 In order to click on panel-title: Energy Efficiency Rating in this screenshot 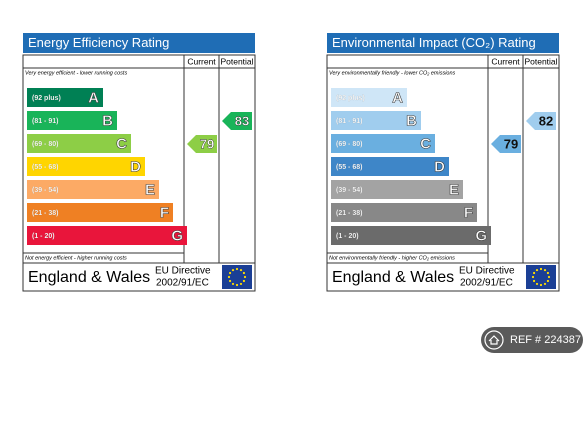, I will do `click(98, 42)`.